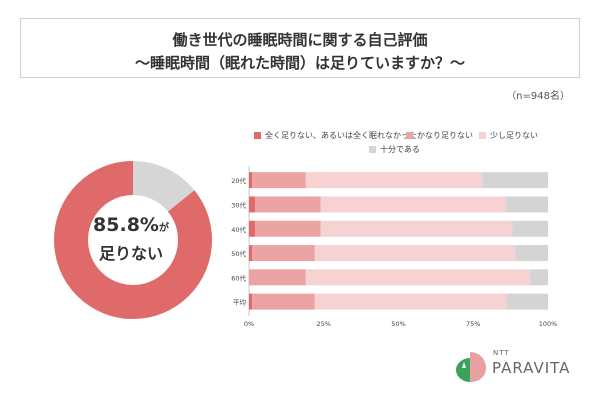  I want to click on donut-chart, so click(133, 240).